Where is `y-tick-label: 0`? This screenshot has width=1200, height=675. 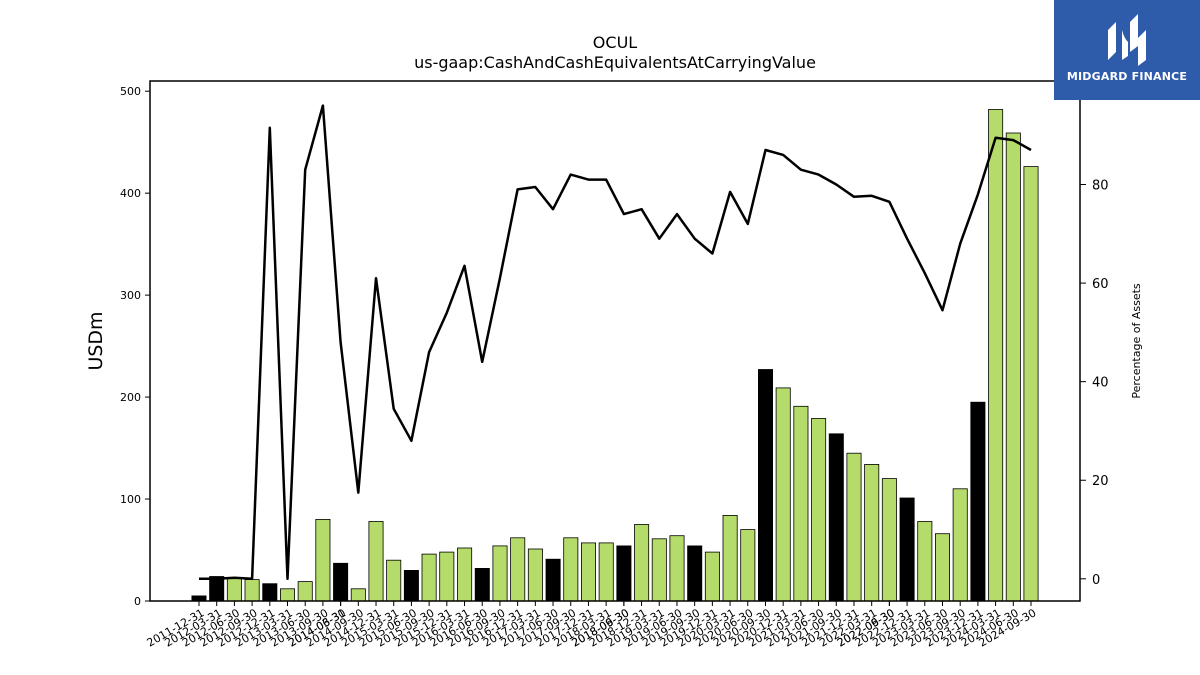
y-tick-label: 0 is located at coordinates (137, 601).